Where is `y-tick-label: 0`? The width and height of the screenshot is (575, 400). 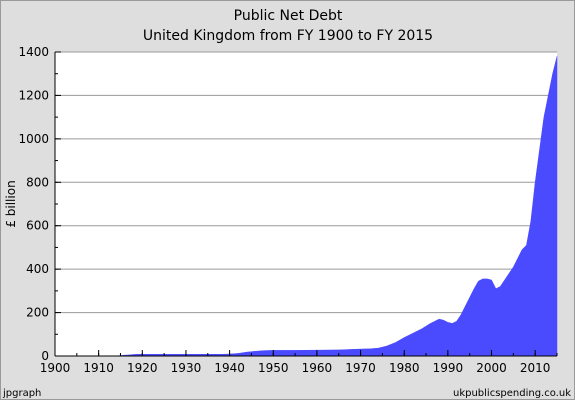
y-tick-label: 0 is located at coordinates (45, 356).